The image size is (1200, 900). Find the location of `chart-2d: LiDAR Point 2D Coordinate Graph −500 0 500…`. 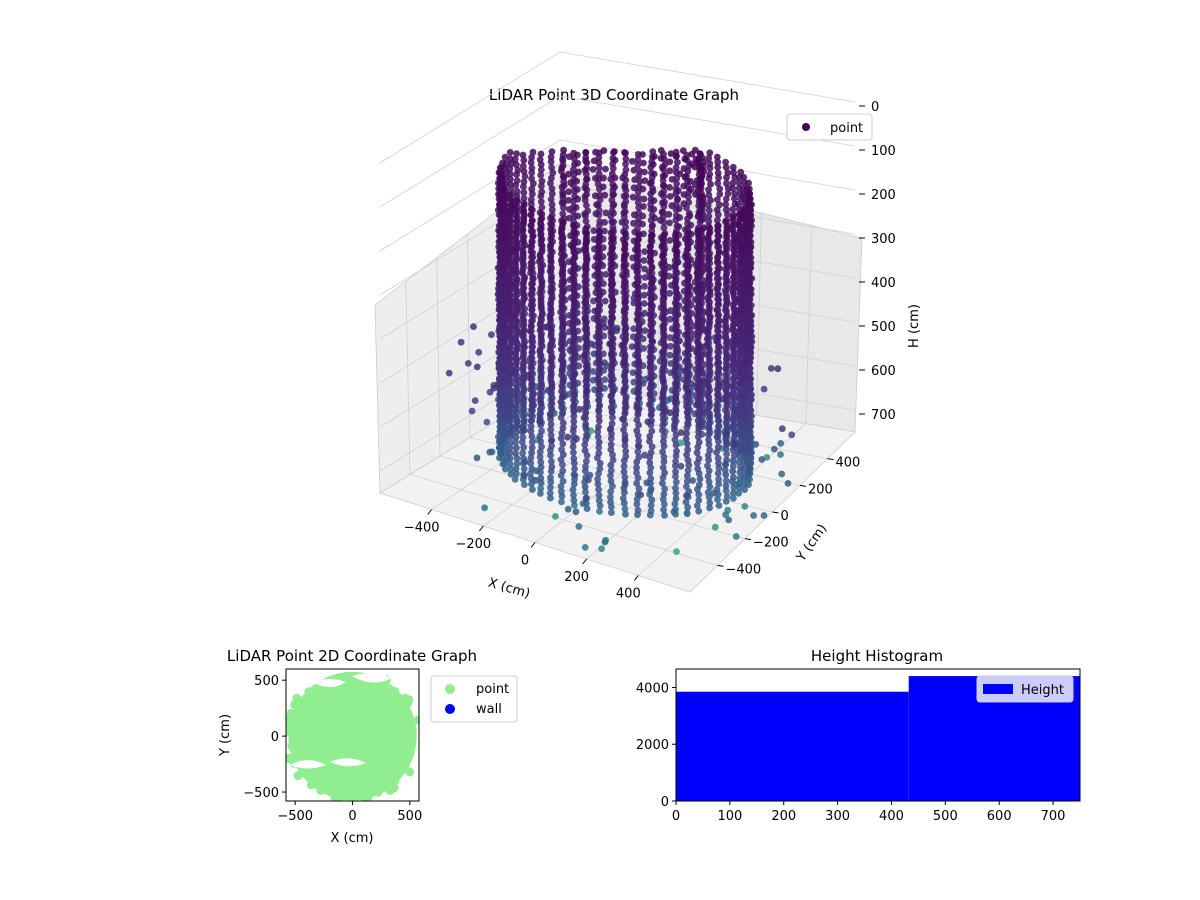

chart-2d: LiDAR Point 2D Coordinate Graph −500 0 500… is located at coordinates (368, 746).